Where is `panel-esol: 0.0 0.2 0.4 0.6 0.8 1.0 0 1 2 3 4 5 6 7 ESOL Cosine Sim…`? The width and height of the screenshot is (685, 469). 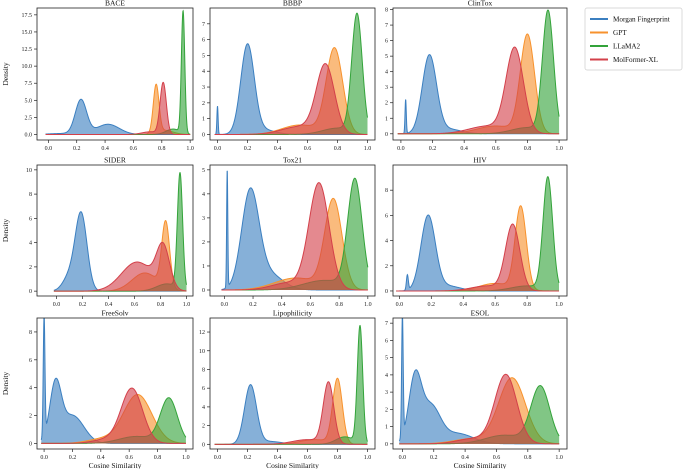 panel-esol: 0.0 0.2 0.4 0.6 0.8 1.0 0 1 2 3 4 5 6 7 ESOL Cosine Sim… is located at coordinates (476, 389).